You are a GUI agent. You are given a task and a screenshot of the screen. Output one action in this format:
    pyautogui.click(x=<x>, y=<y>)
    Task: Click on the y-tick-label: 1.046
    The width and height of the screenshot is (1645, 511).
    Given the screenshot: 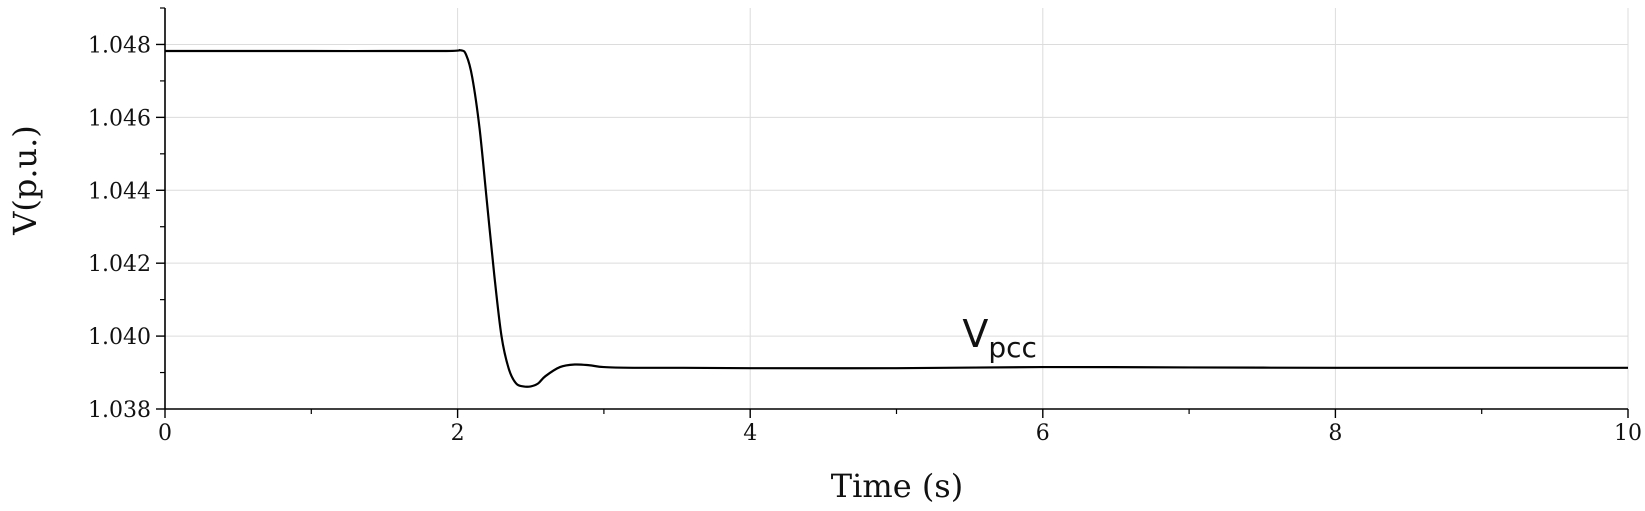 What is the action you would take?
    pyautogui.click(x=119, y=118)
    